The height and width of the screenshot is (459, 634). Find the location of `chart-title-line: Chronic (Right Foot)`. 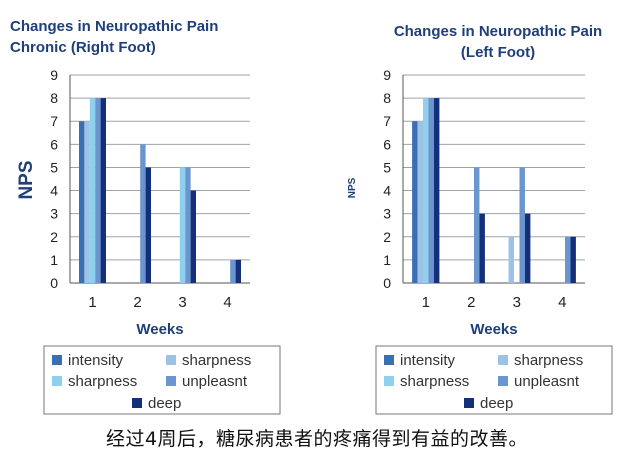

chart-title-line: Chronic (Right Foot) is located at coordinates (83, 47).